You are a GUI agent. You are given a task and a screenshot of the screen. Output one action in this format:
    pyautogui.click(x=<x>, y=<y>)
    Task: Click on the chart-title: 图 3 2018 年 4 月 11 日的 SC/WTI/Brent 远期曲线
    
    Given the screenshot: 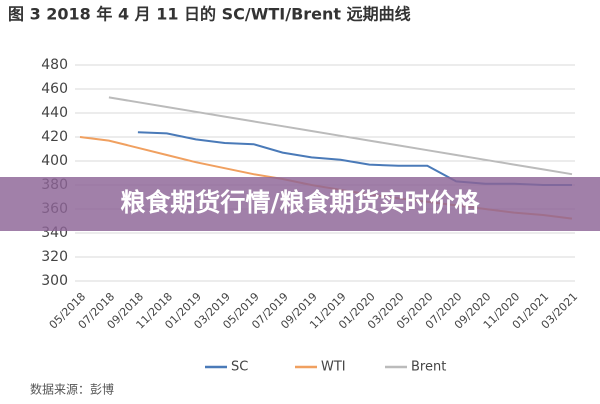 What is the action you would take?
    pyautogui.click(x=209, y=14)
    